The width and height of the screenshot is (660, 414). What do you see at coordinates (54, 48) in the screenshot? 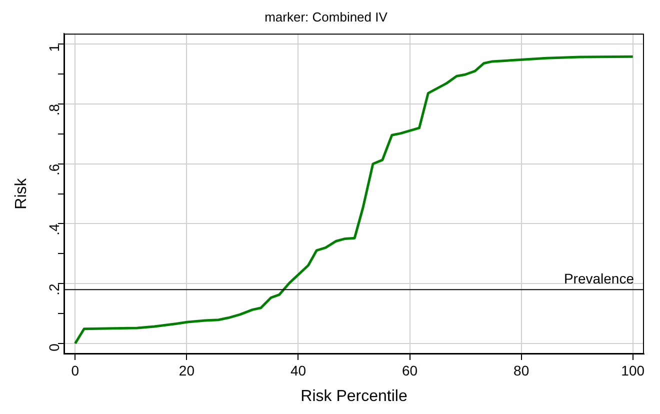
I see `y-tick-label: 1` at bounding box center [54, 48].